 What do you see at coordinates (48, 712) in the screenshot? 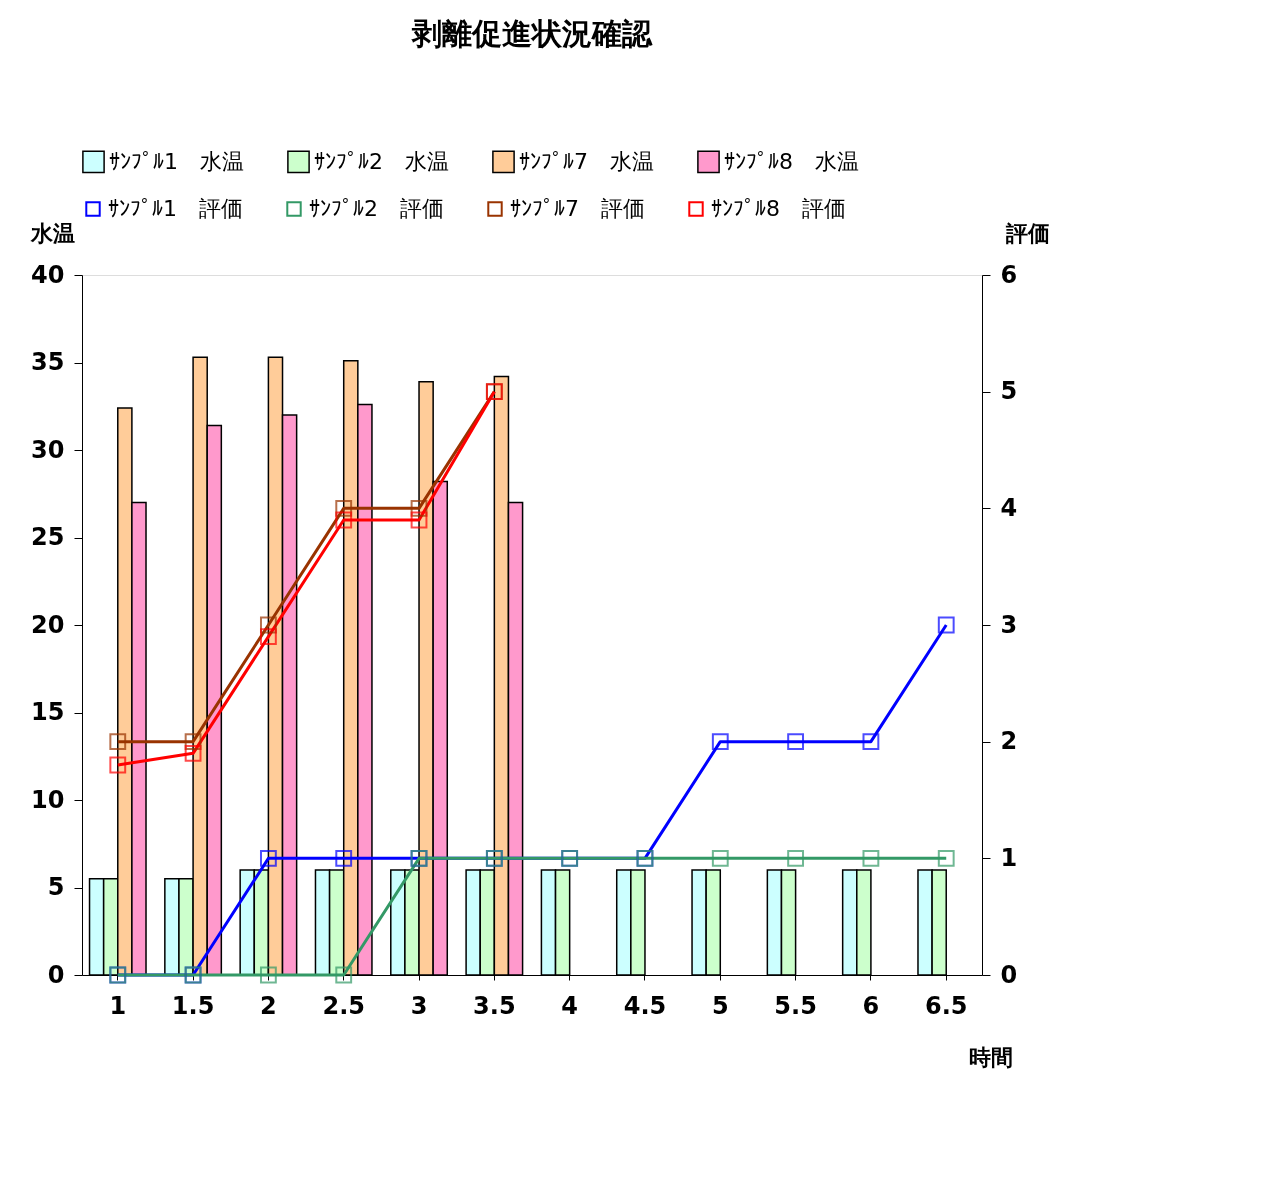
I see `y-tick-label: 15` at bounding box center [48, 712].